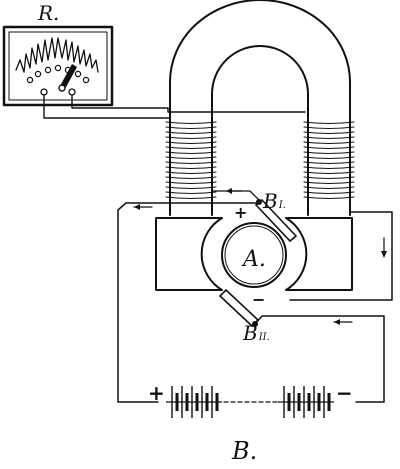 The height and width of the screenshot is (469, 400). I want to click on brush-minus-sign: −, so click(258, 299).